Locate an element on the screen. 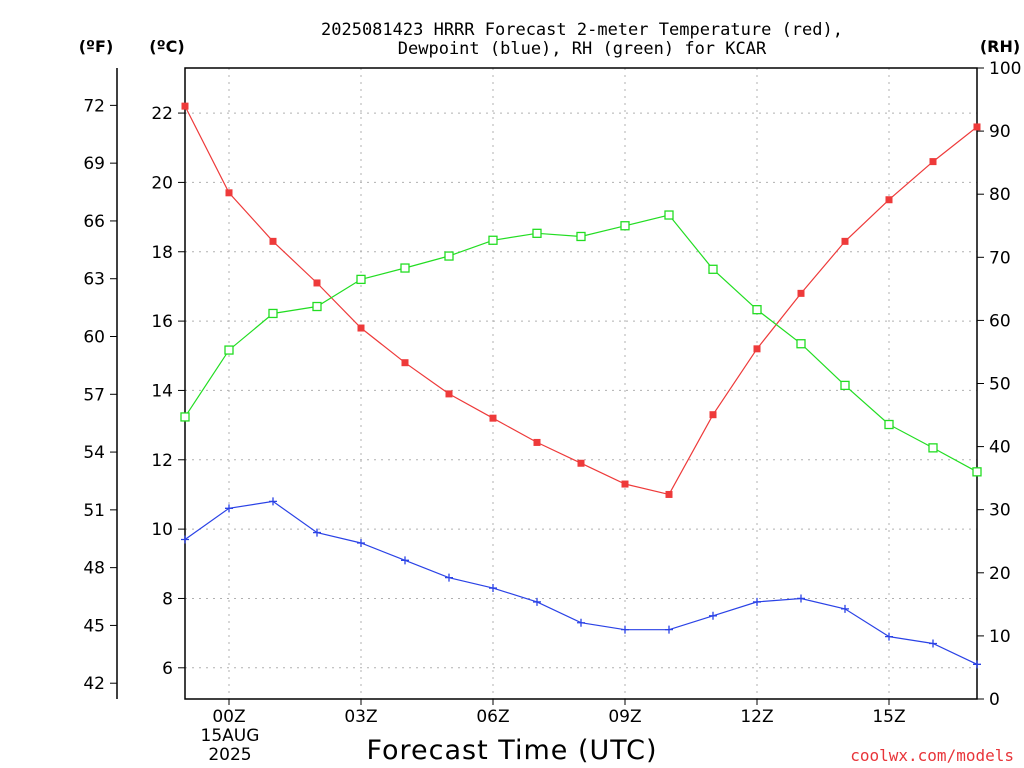 The width and height of the screenshot is (1024, 768). rh-tick-label: 70 is located at coordinates (1000, 258).